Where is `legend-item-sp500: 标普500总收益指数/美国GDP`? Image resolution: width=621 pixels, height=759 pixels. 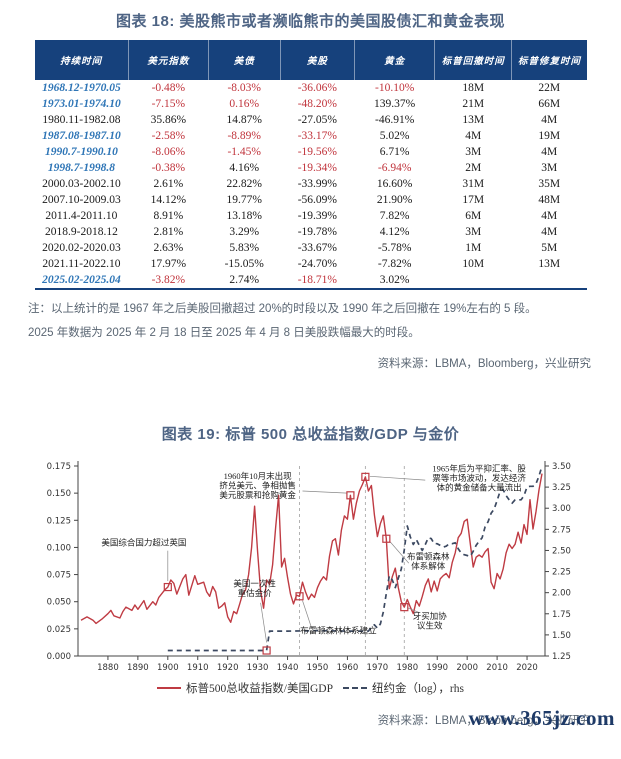 legend-item-sp500: 标普500总收益指数/美国GDP is located at coordinates (245, 688).